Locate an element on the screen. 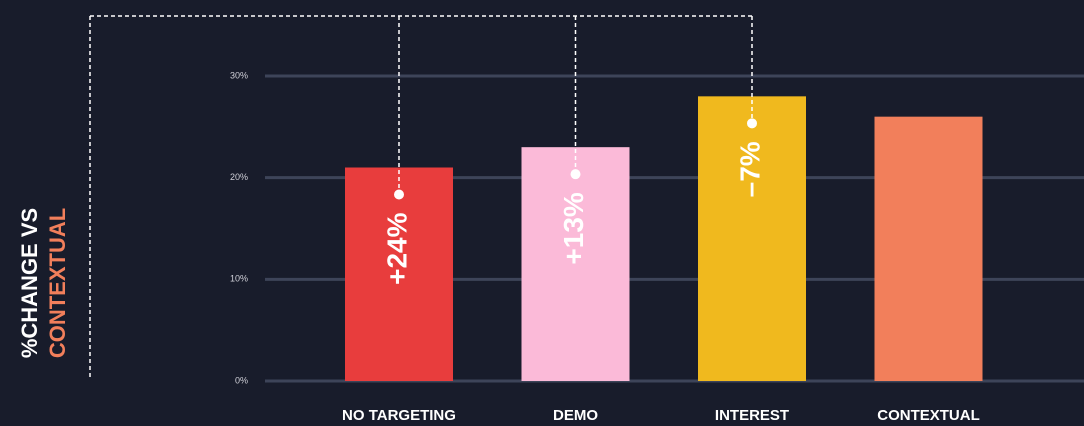 This screenshot has height=426, width=1084. x-tick-label: DEMO is located at coordinates (575, 415).